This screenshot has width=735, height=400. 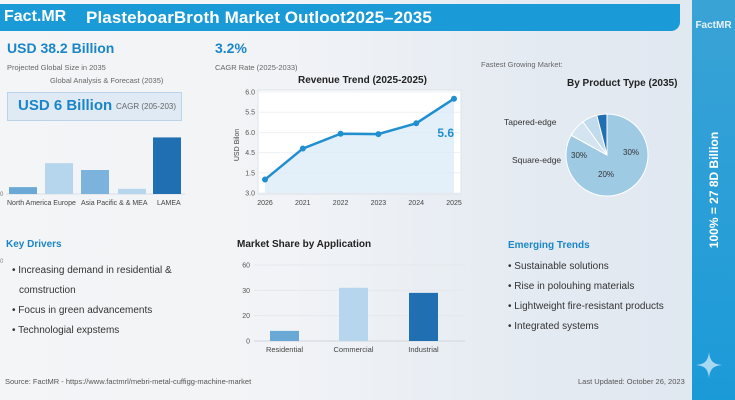 What do you see at coordinates (250, 194) in the screenshot?
I see `y-tick-label: 3.0` at bounding box center [250, 194].